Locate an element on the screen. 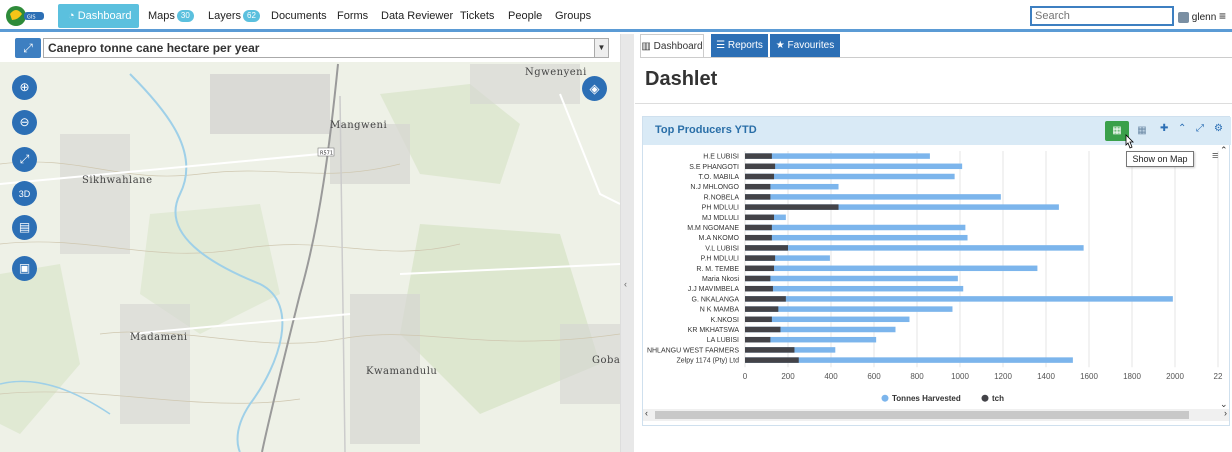 The image size is (1232, 452). save-icon: ▣ is located at coordinates (24, 268).